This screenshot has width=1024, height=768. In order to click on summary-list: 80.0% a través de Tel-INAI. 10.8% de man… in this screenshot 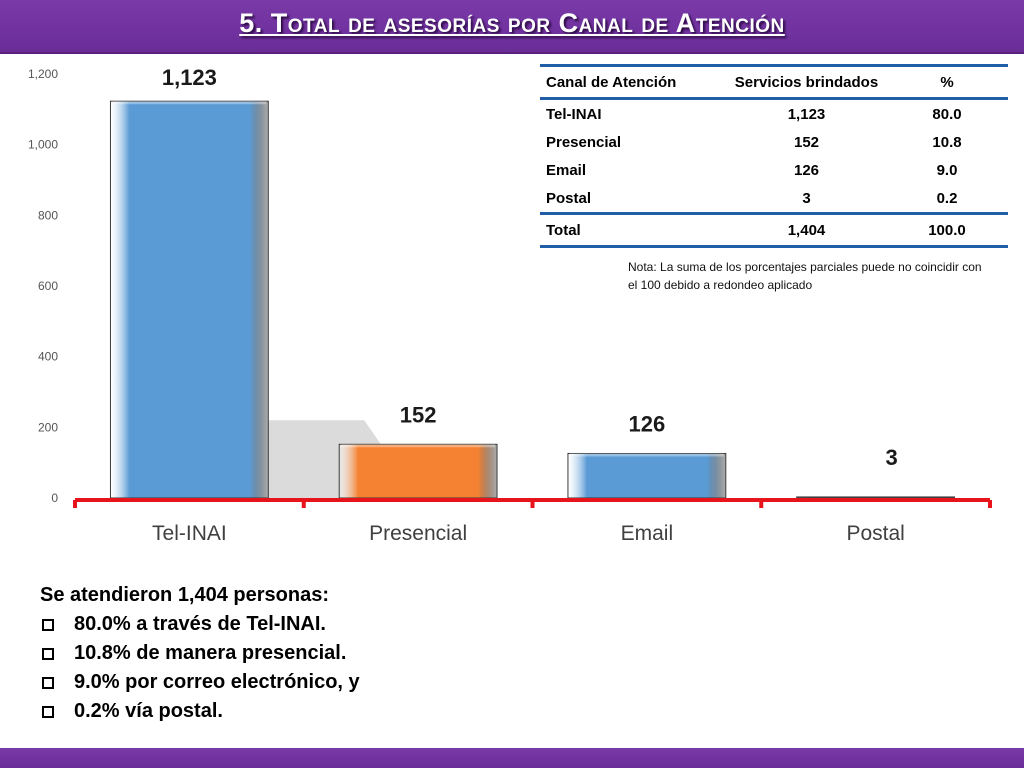, I will do `click(300, 668)`.